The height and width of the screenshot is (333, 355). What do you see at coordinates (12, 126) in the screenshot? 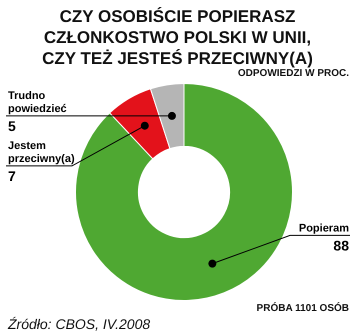
I see `data-label: 5` at bounding box center [12, 126].